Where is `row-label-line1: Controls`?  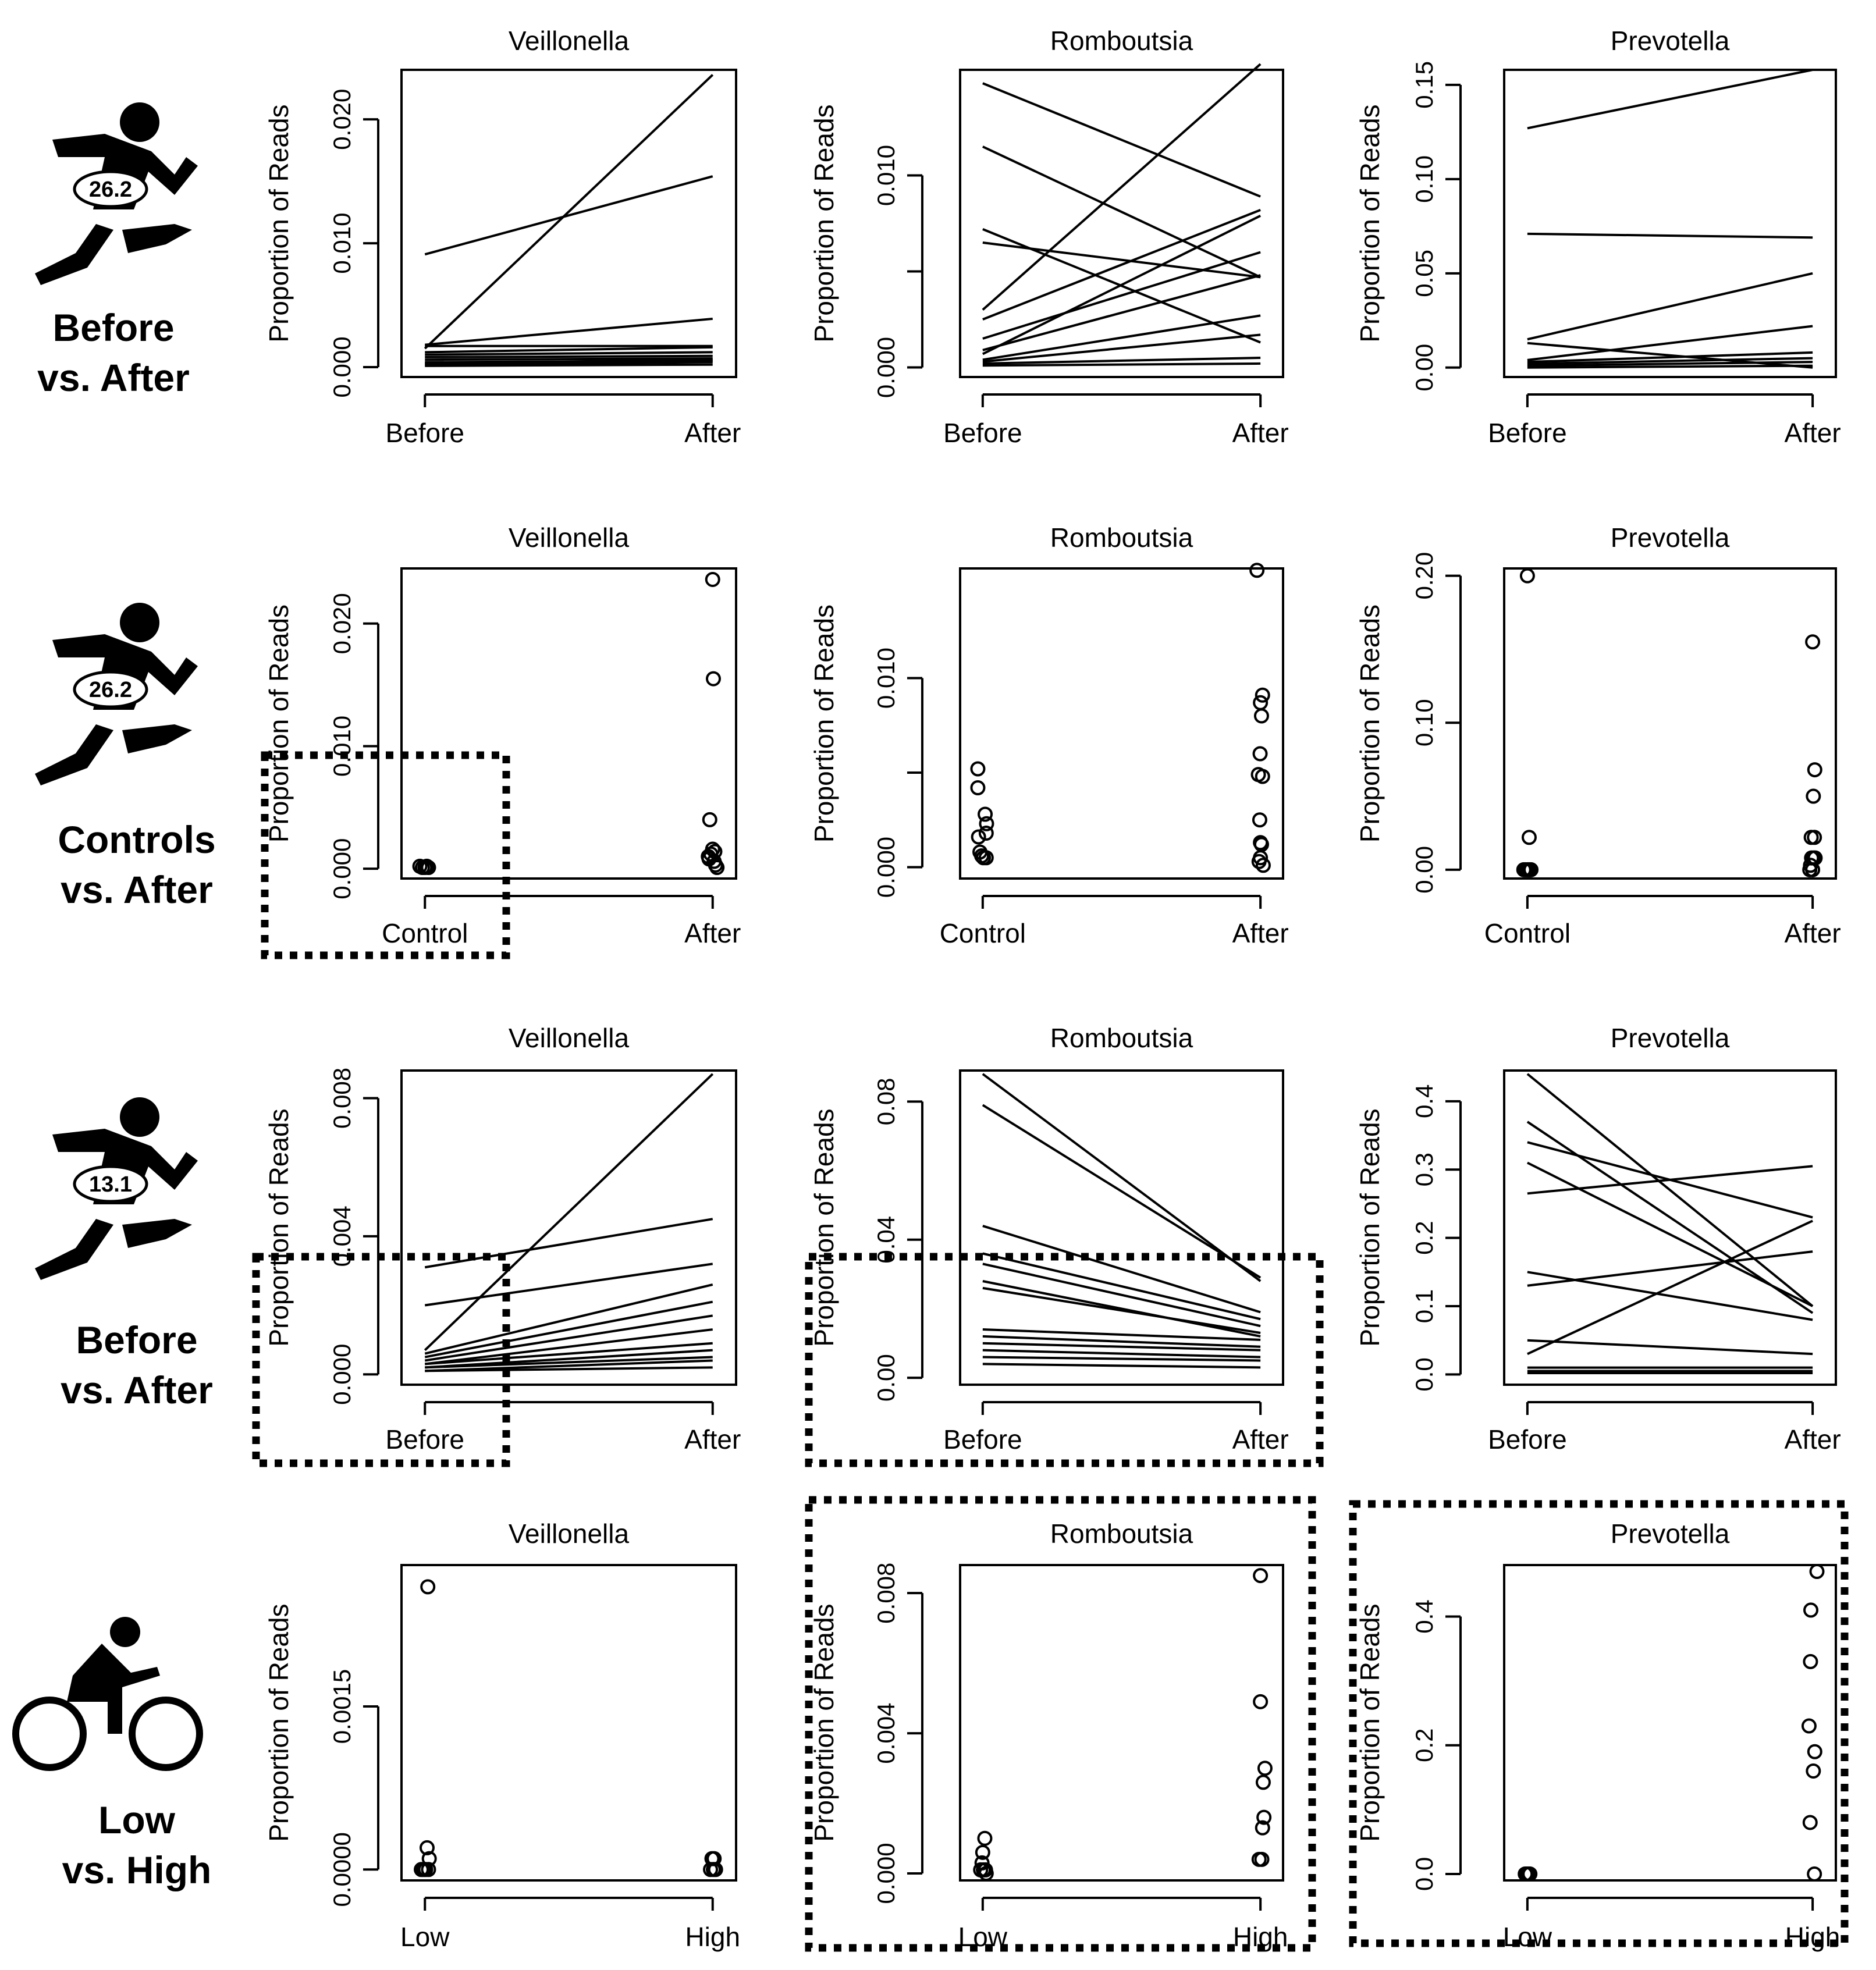 row-label-line1: Controls is located at coordinates (137, 839).